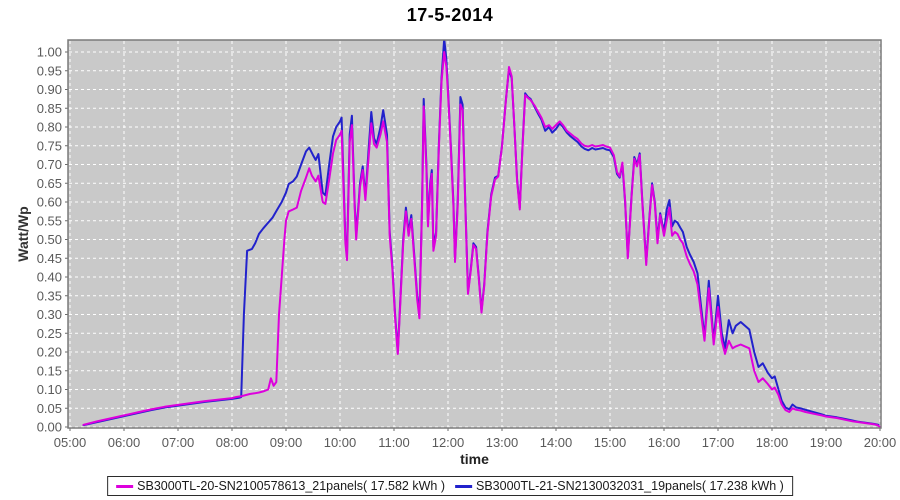 The image size is (900, 500). Describe the element at coordinates (450, 15) in the screenshot. I see `chart-title: 17-5-2014` at that location.